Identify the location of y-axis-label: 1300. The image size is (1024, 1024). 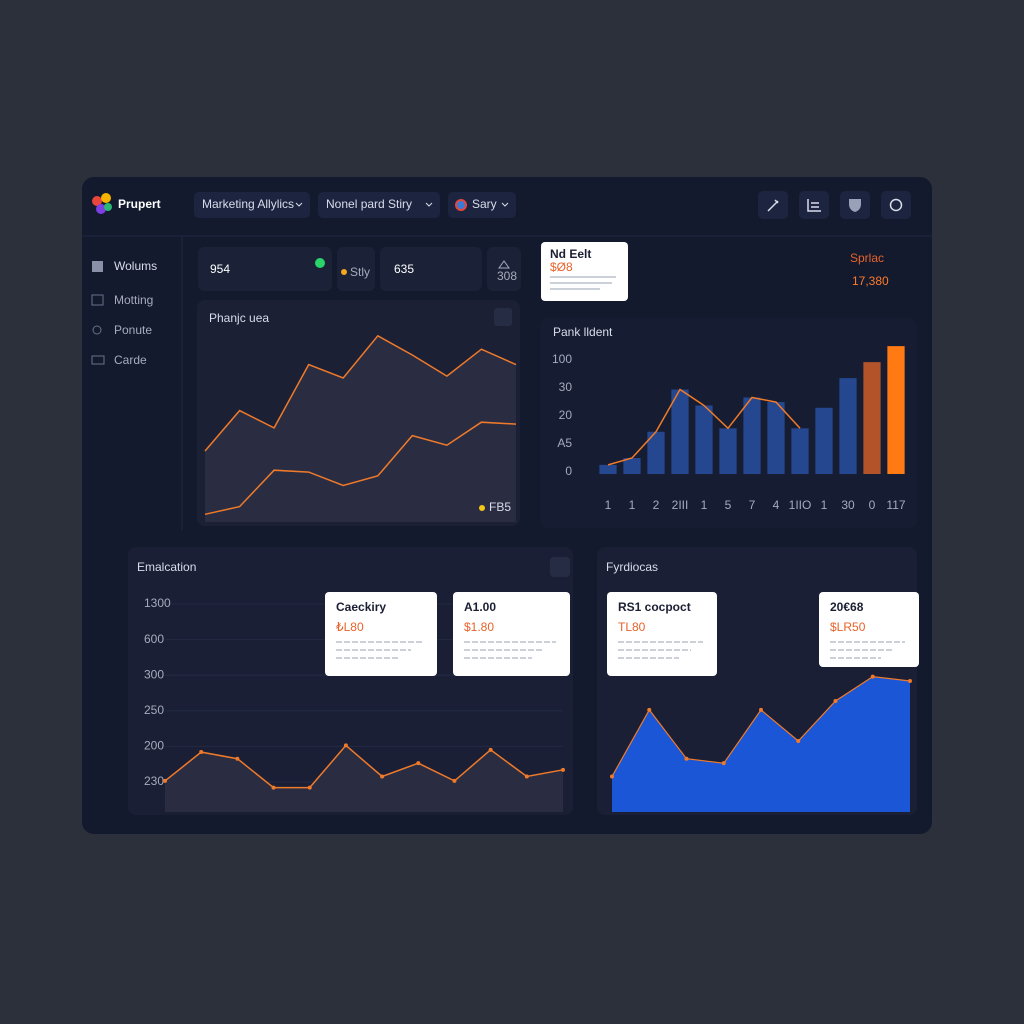
(157, 603).